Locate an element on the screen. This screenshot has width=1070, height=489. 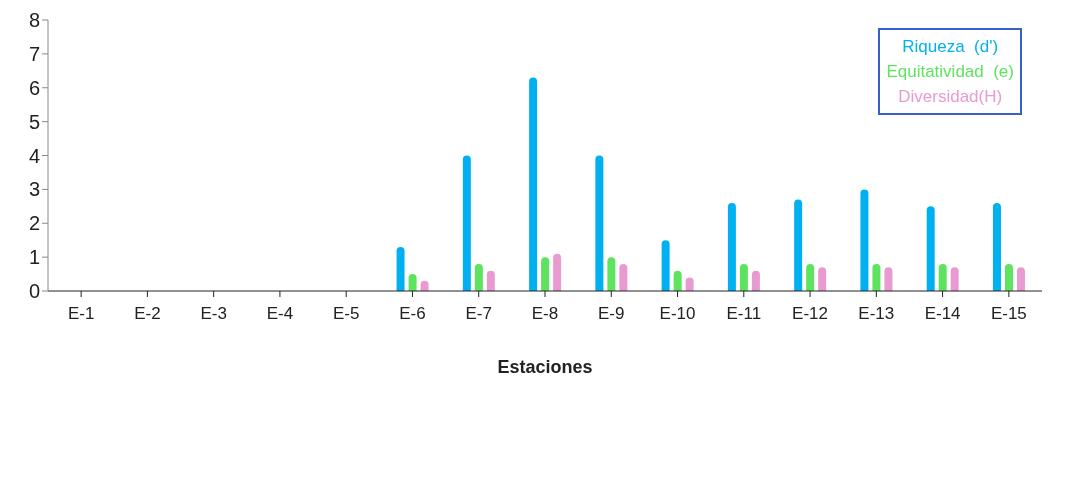
x-tick-label: E-13 is located at coordinates (876, 314).